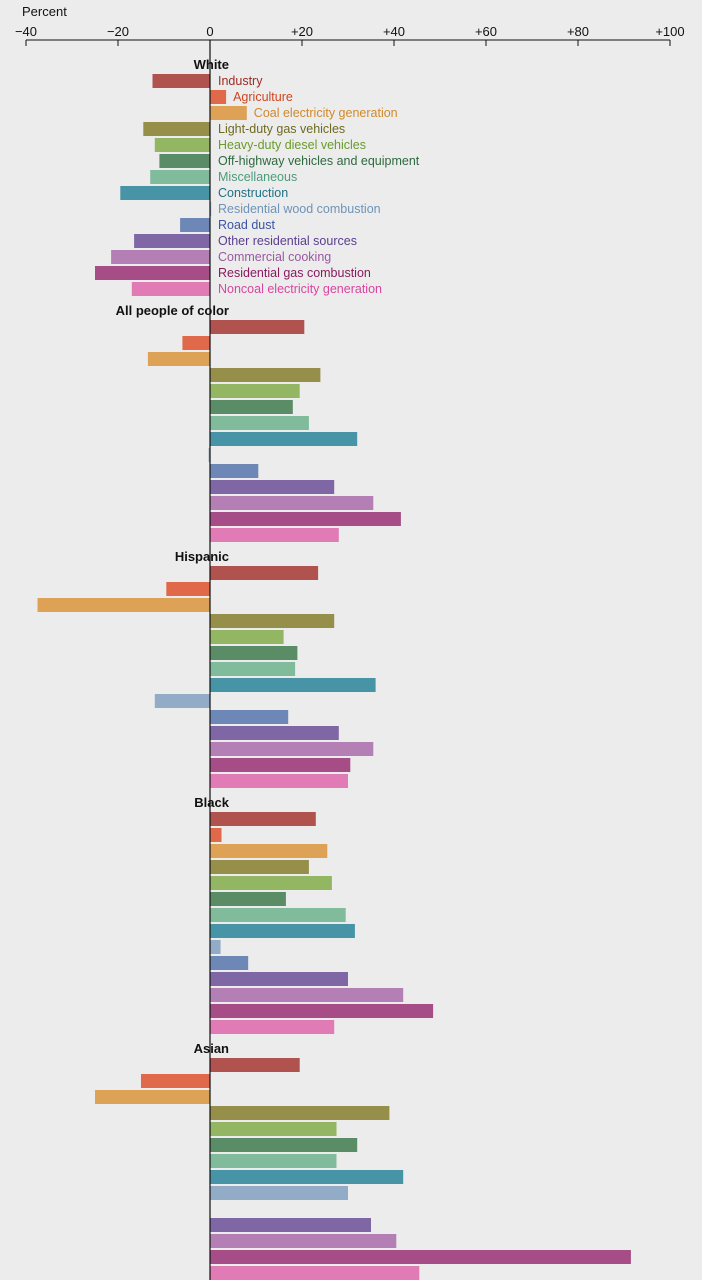  Describe the element at coordinates (294, 273) in the screenshot. I see `category-label: Residential gas combustion` at that location.